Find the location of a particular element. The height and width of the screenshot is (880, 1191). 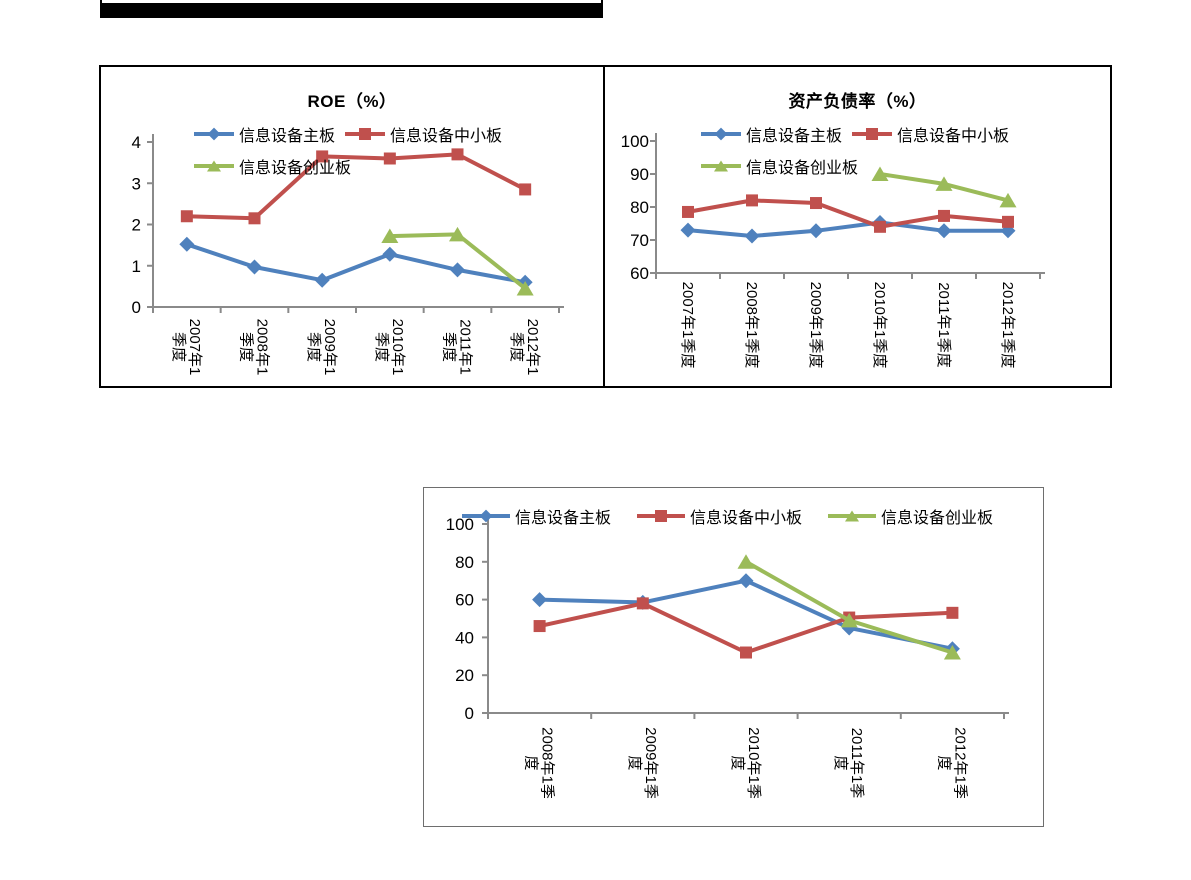

svg-text: 1 is located at coordinates (136, 266).